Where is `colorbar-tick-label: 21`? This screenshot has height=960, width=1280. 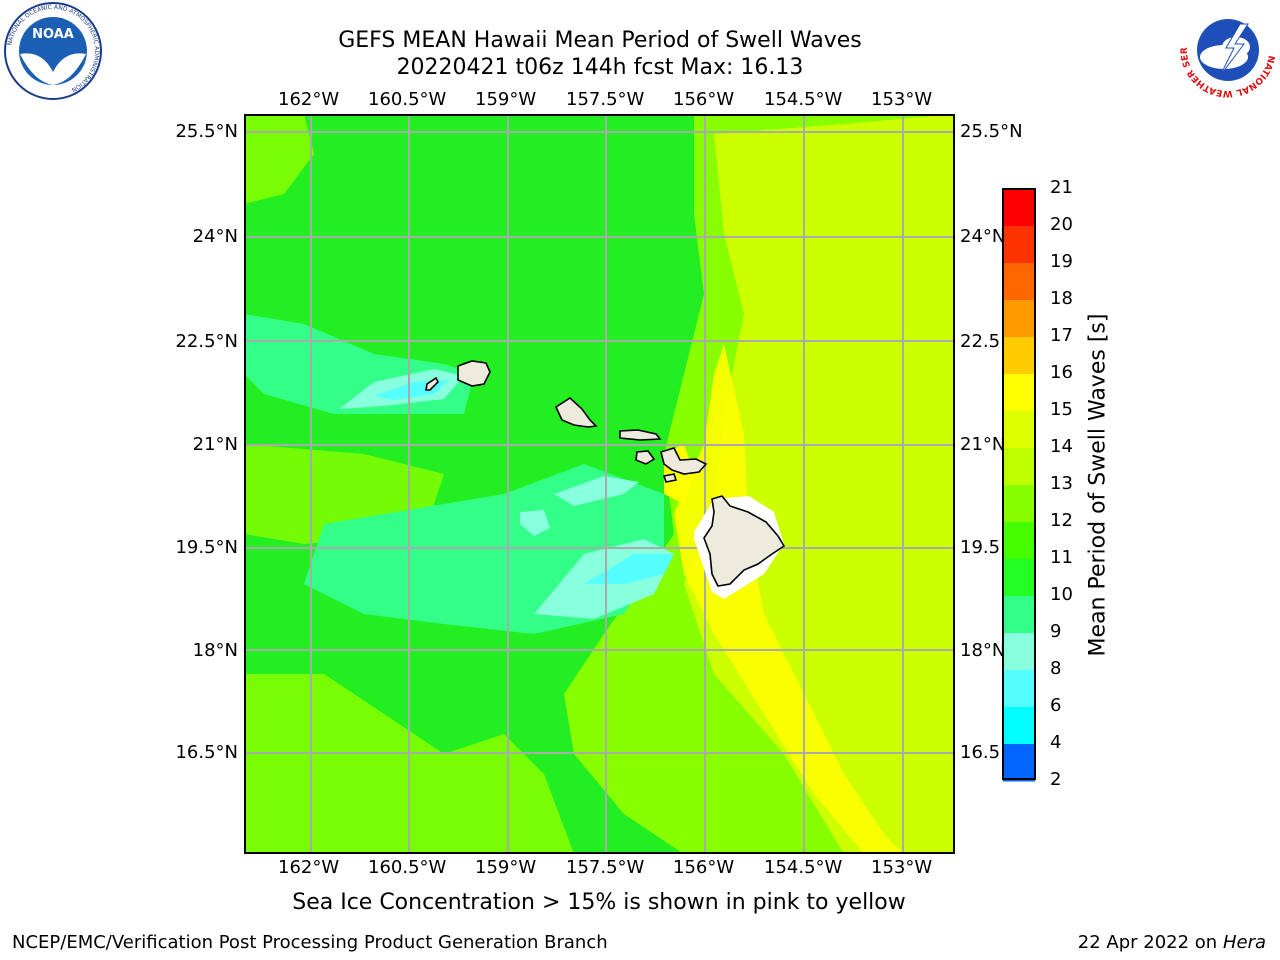
colorbar-tick-label: 21 is located at coordinates (1061, 187).